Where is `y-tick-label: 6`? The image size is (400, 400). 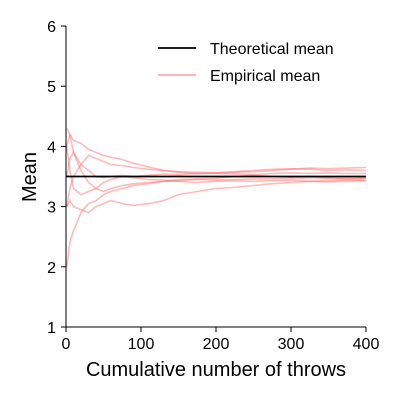 y-tick-label: 6 is located at coordinates (51, 27).